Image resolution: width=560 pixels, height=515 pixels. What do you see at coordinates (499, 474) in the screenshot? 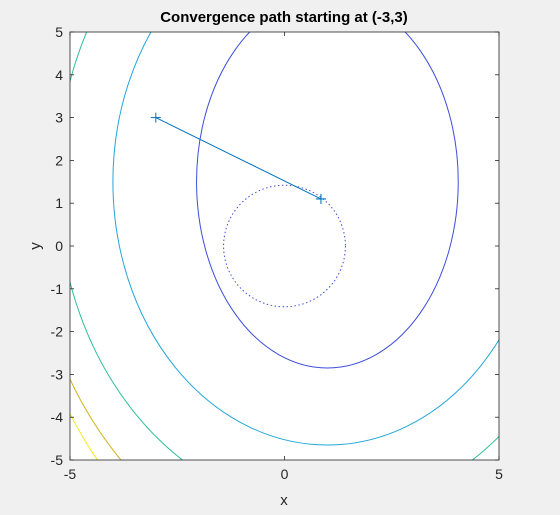
I see `x-tick-label: 5` at bounding box center [499, 474].